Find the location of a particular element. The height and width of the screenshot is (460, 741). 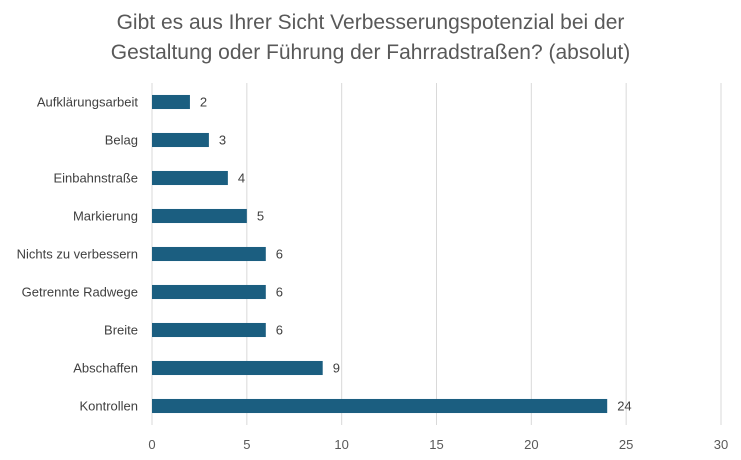

category-label: Einbahnstraße is located at coordinates (95, 178).